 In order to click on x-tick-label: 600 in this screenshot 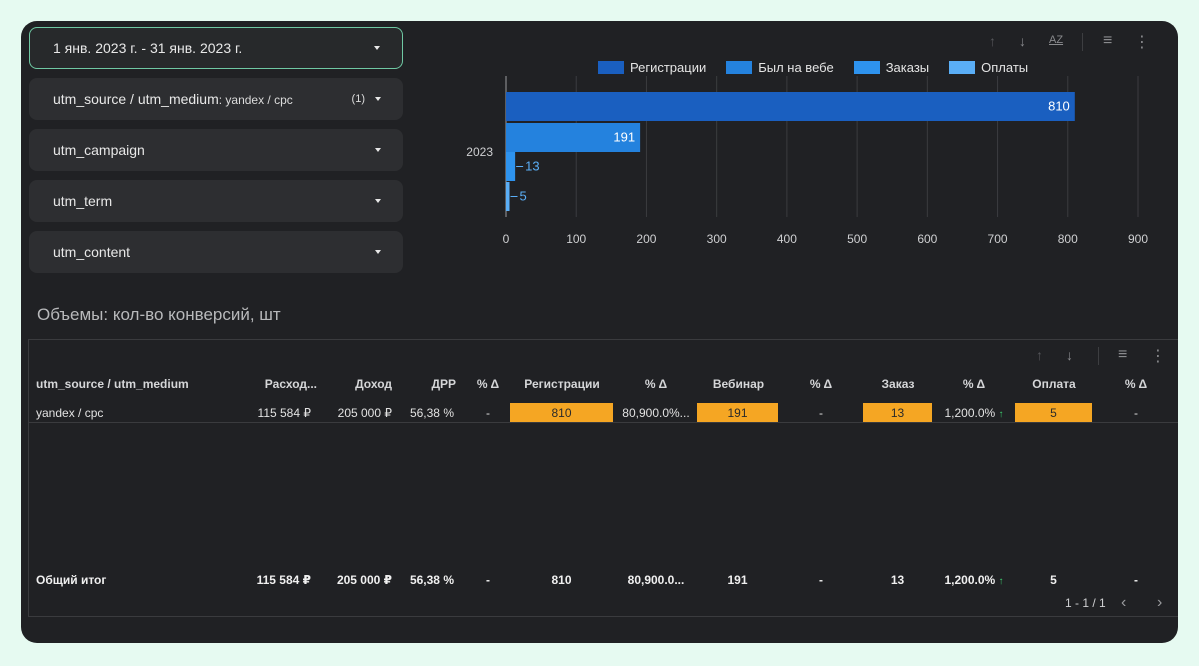, I will do `click(927, 239)`.